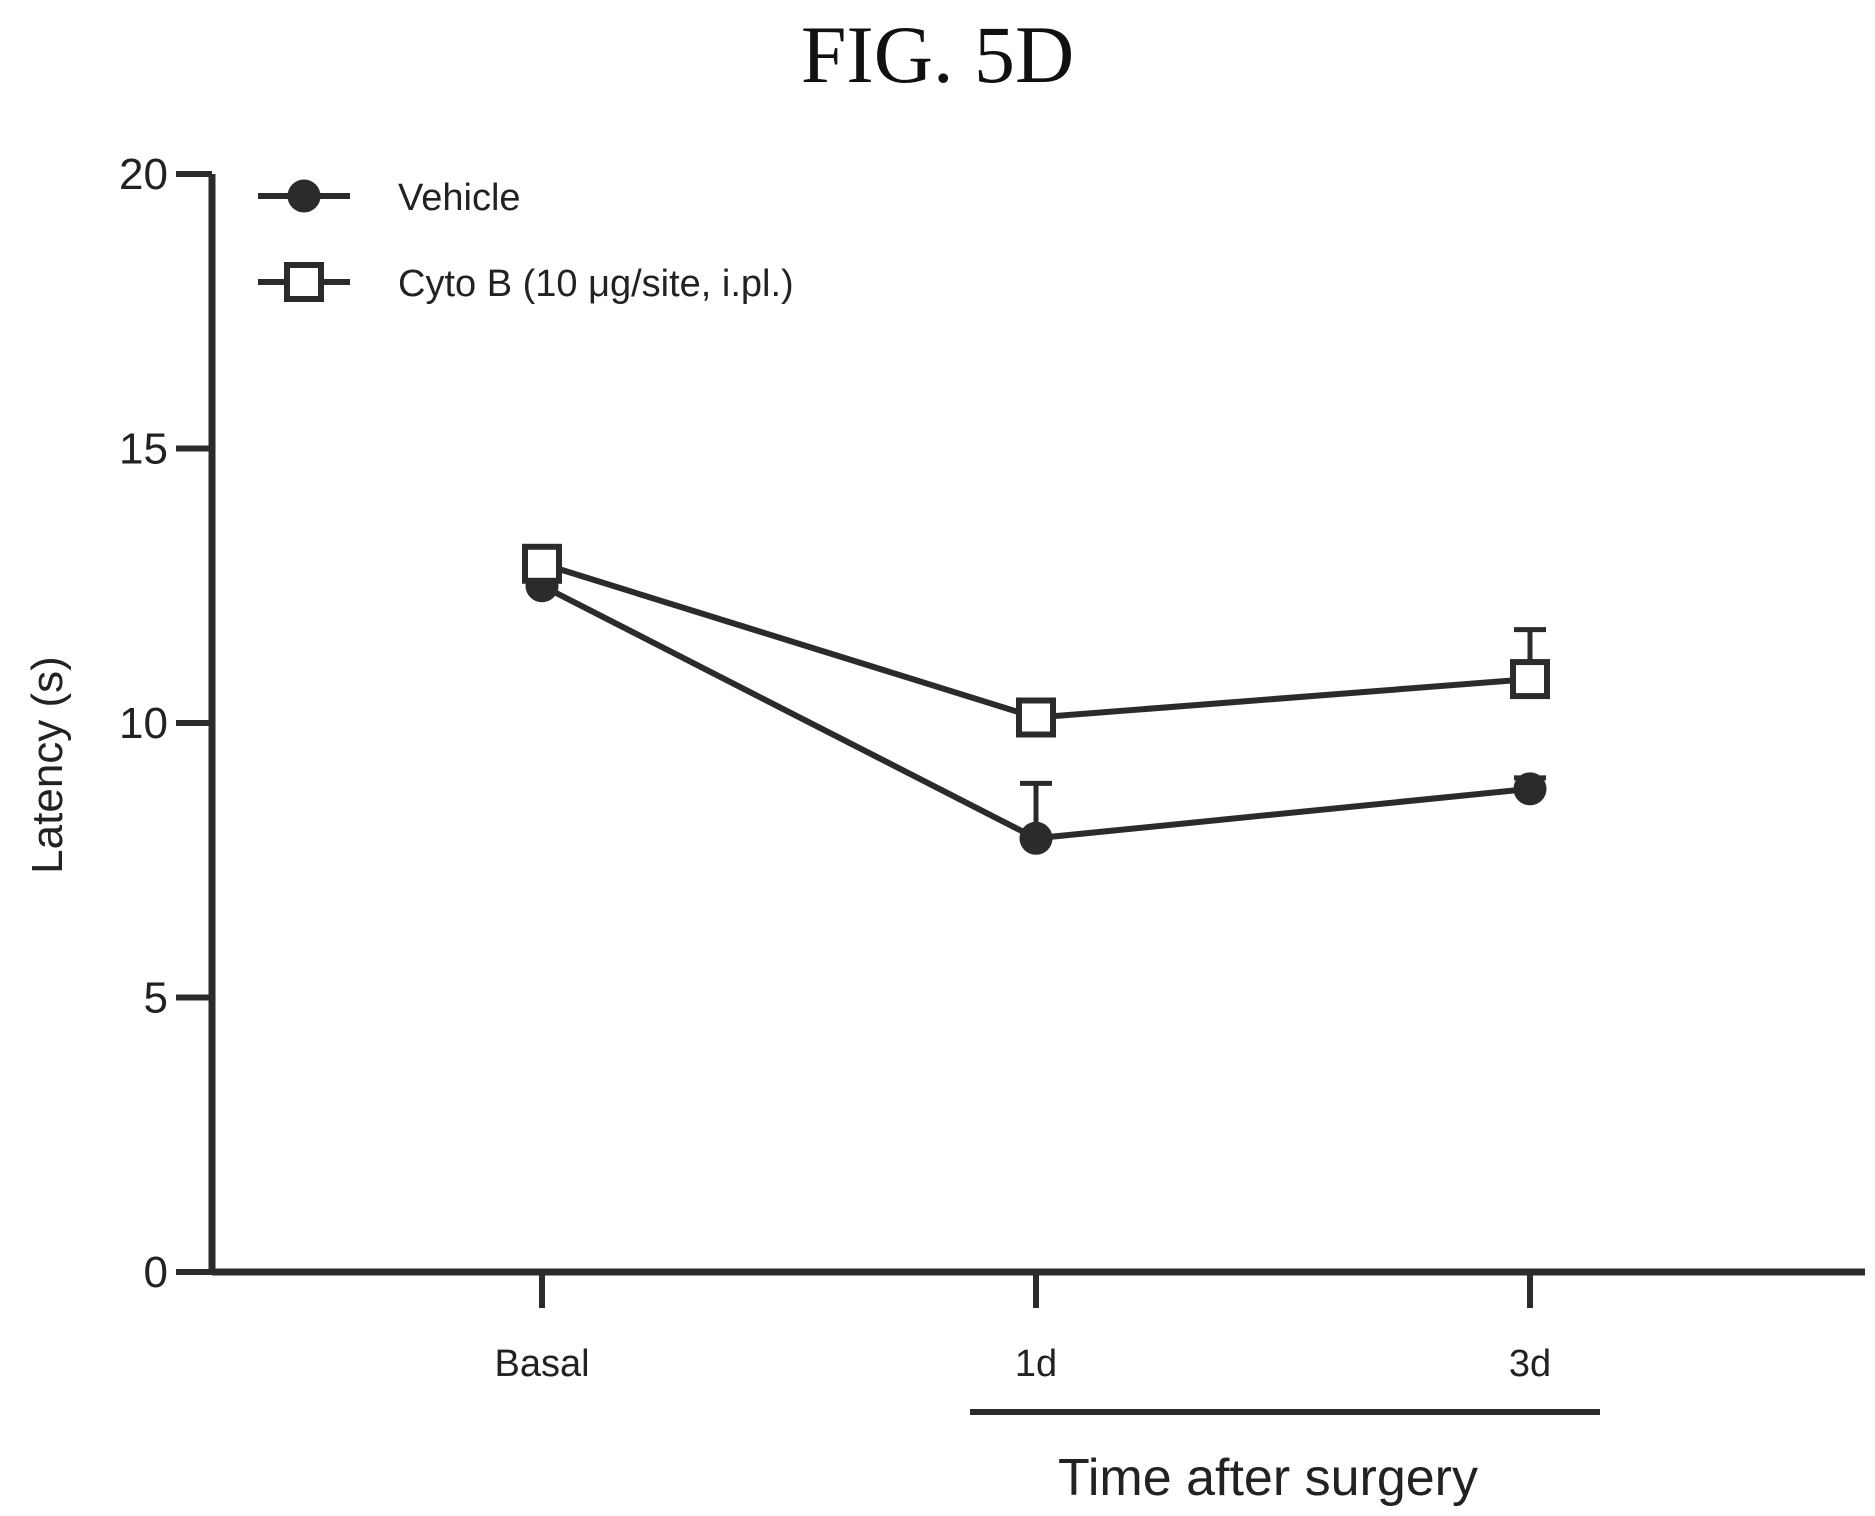 The image size is (1875, 1516). Describe the element at coordinates (156, 1272) in the screenshot. I see `y-tick-label: 0` at that location.